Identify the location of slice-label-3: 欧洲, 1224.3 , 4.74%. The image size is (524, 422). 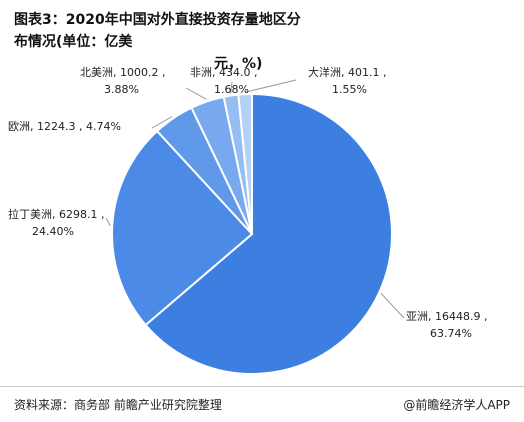
(64, 126).